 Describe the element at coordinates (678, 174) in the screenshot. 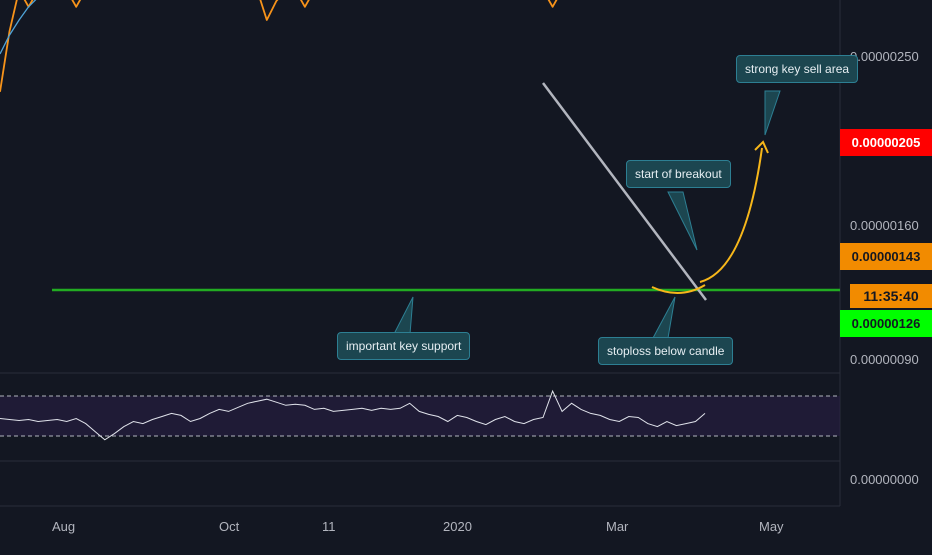

I see `annotation-breakout: start of breakout` at that location.